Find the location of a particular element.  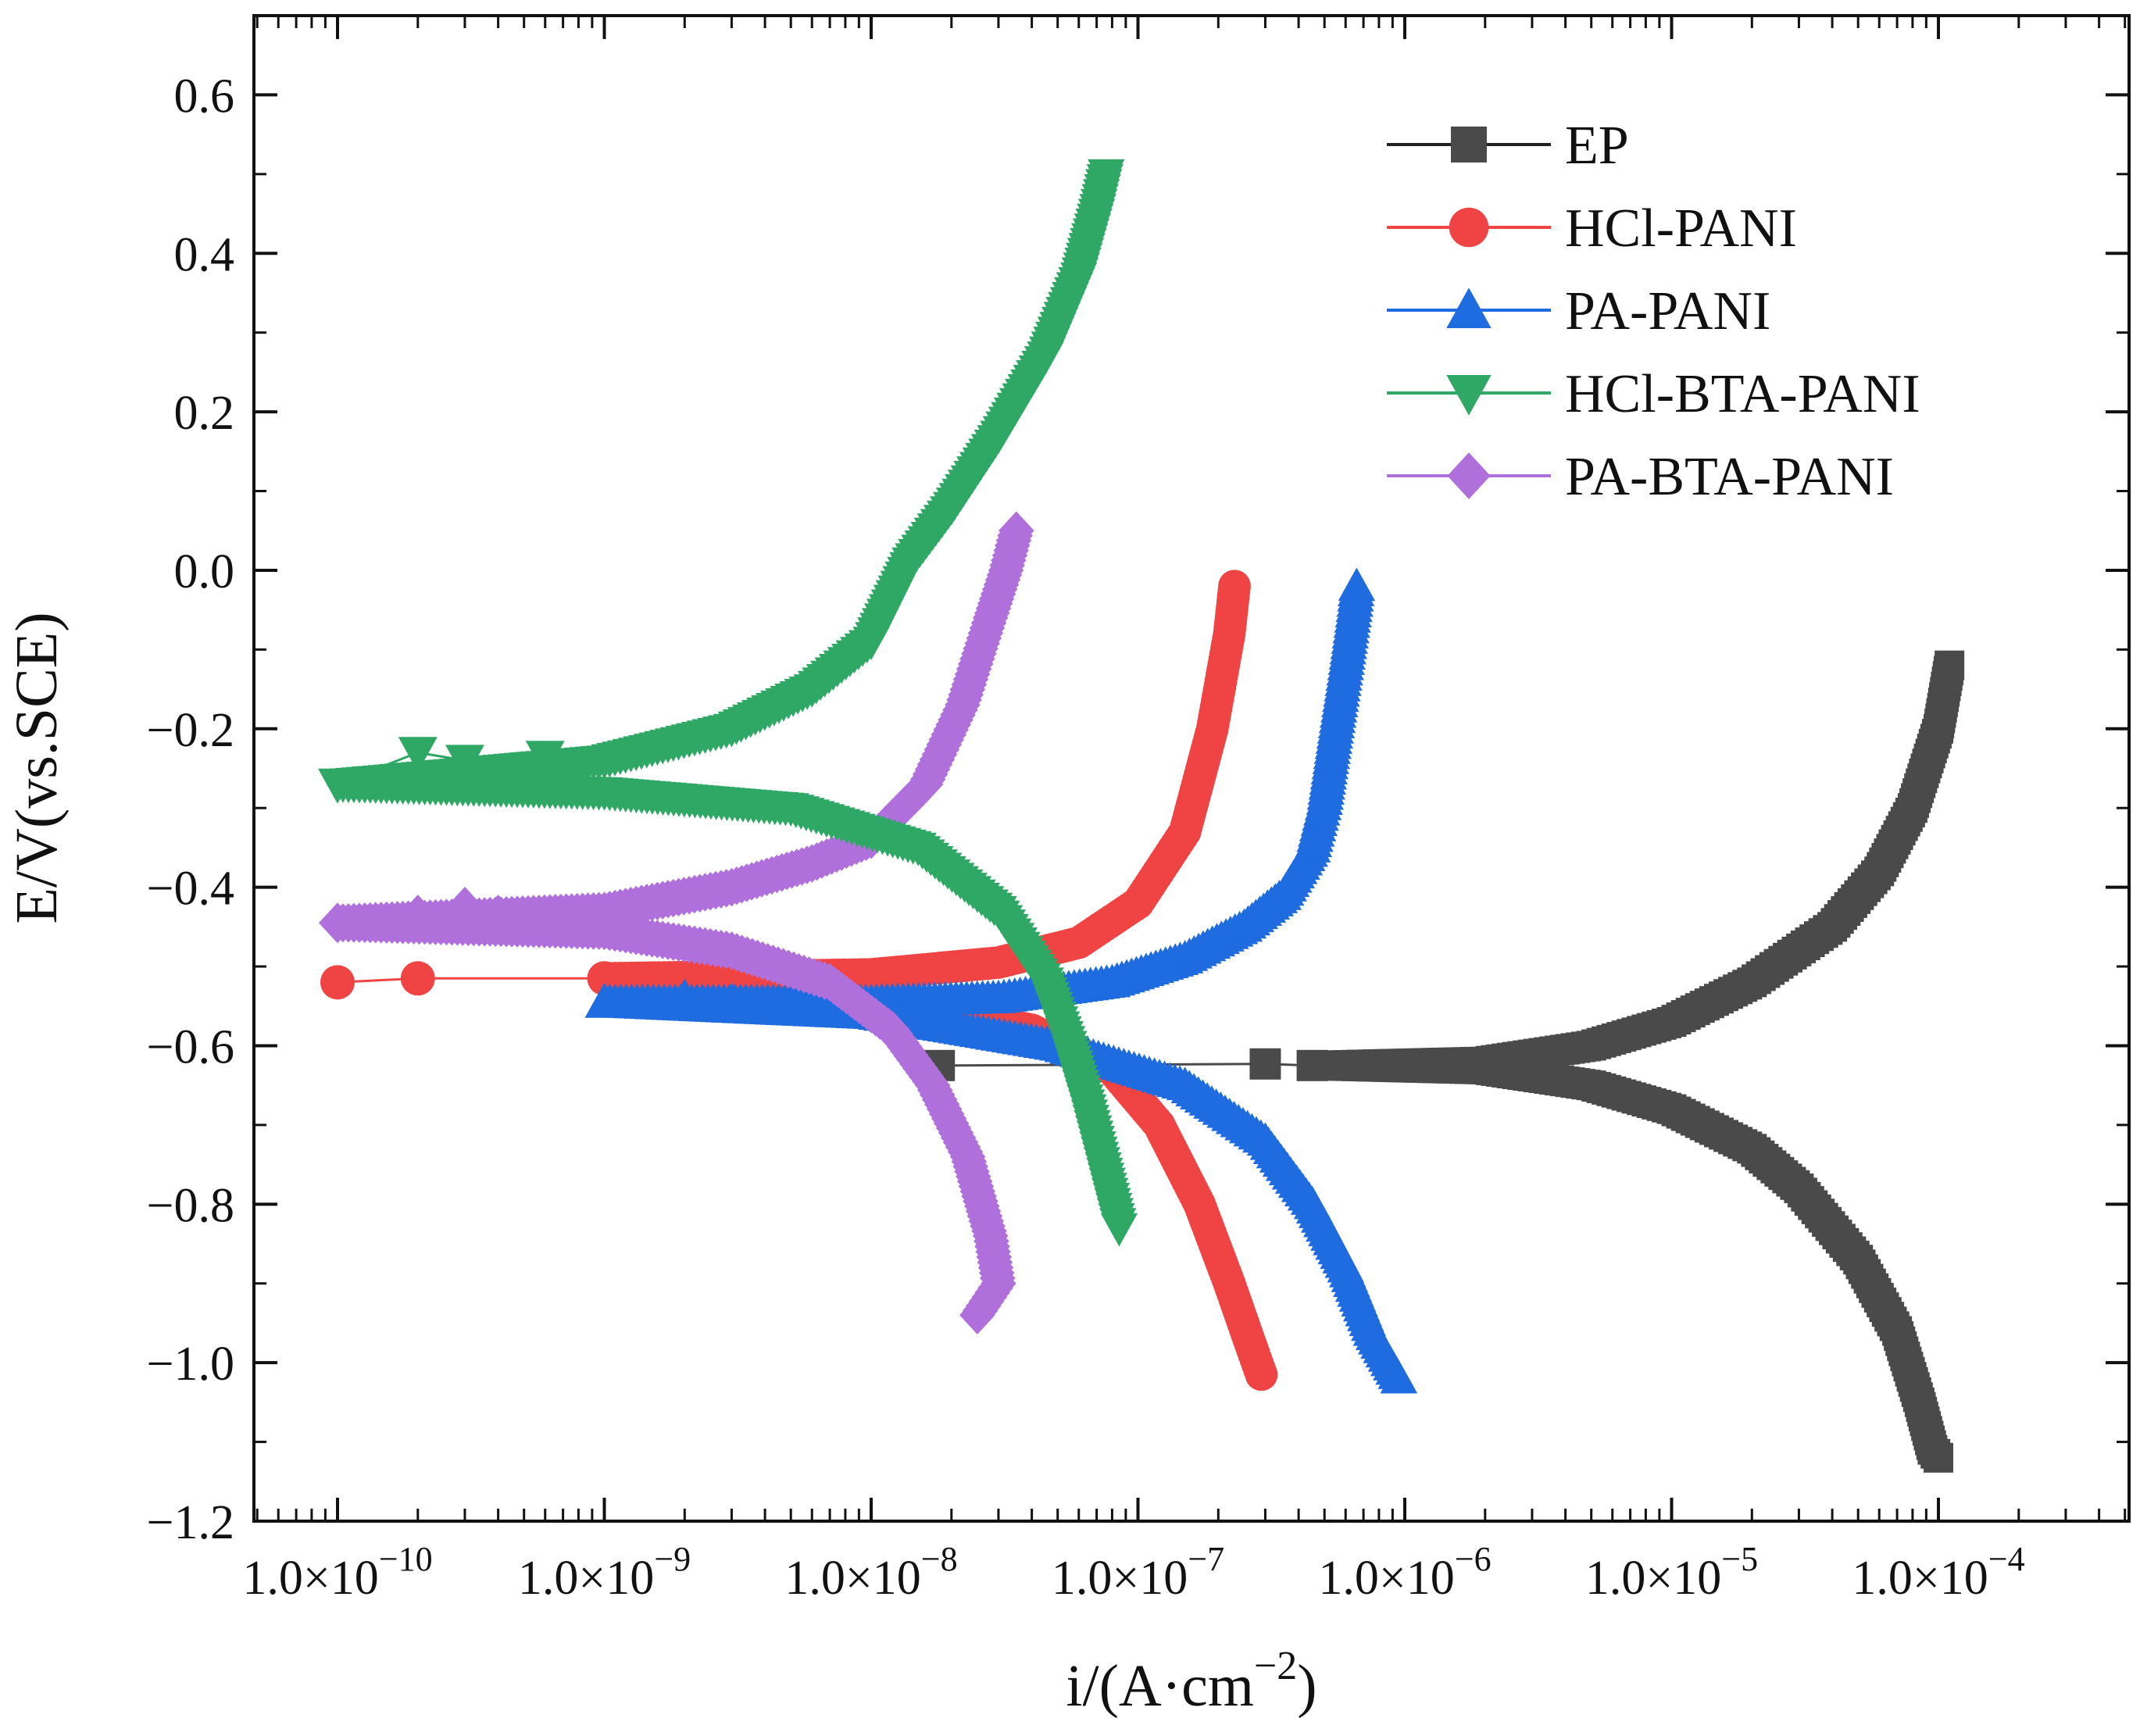

x-axis-title-suffix: ) is located at coordinates (1307, 1686).